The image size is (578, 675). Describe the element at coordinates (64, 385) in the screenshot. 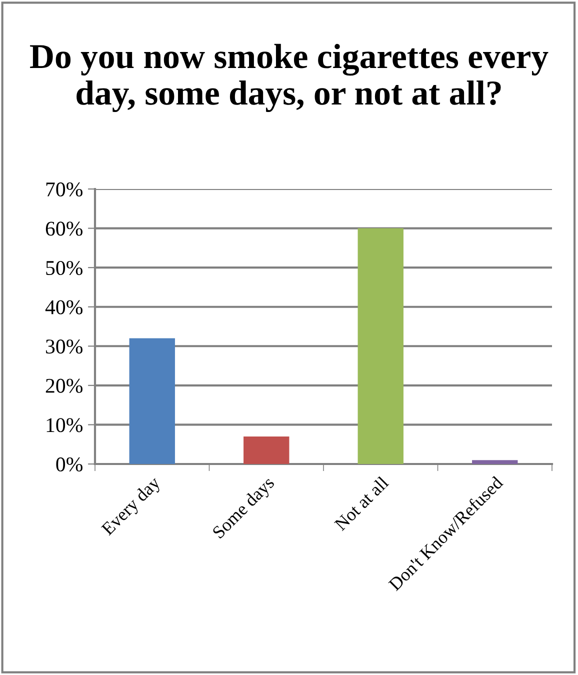

I see `y-tick-label: 20%` at that location.